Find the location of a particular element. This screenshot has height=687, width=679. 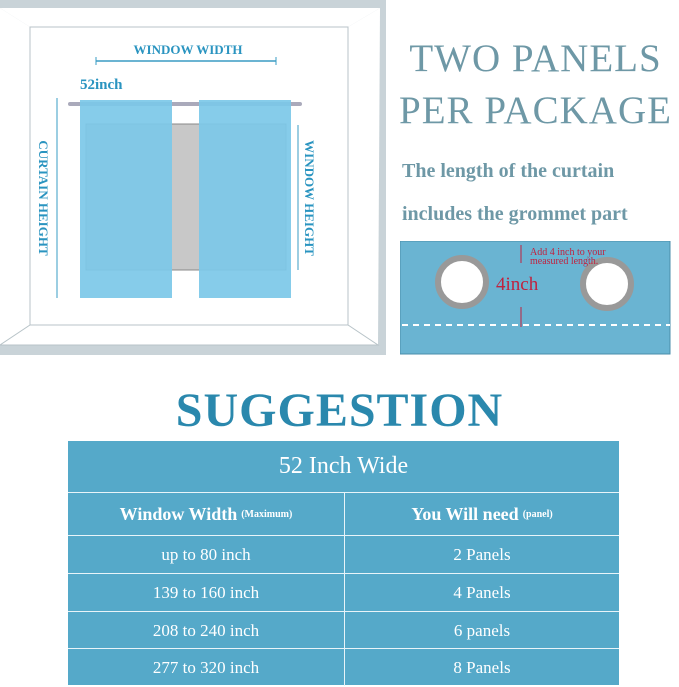

left-curtain-panel is located at coordinates (126, 199).